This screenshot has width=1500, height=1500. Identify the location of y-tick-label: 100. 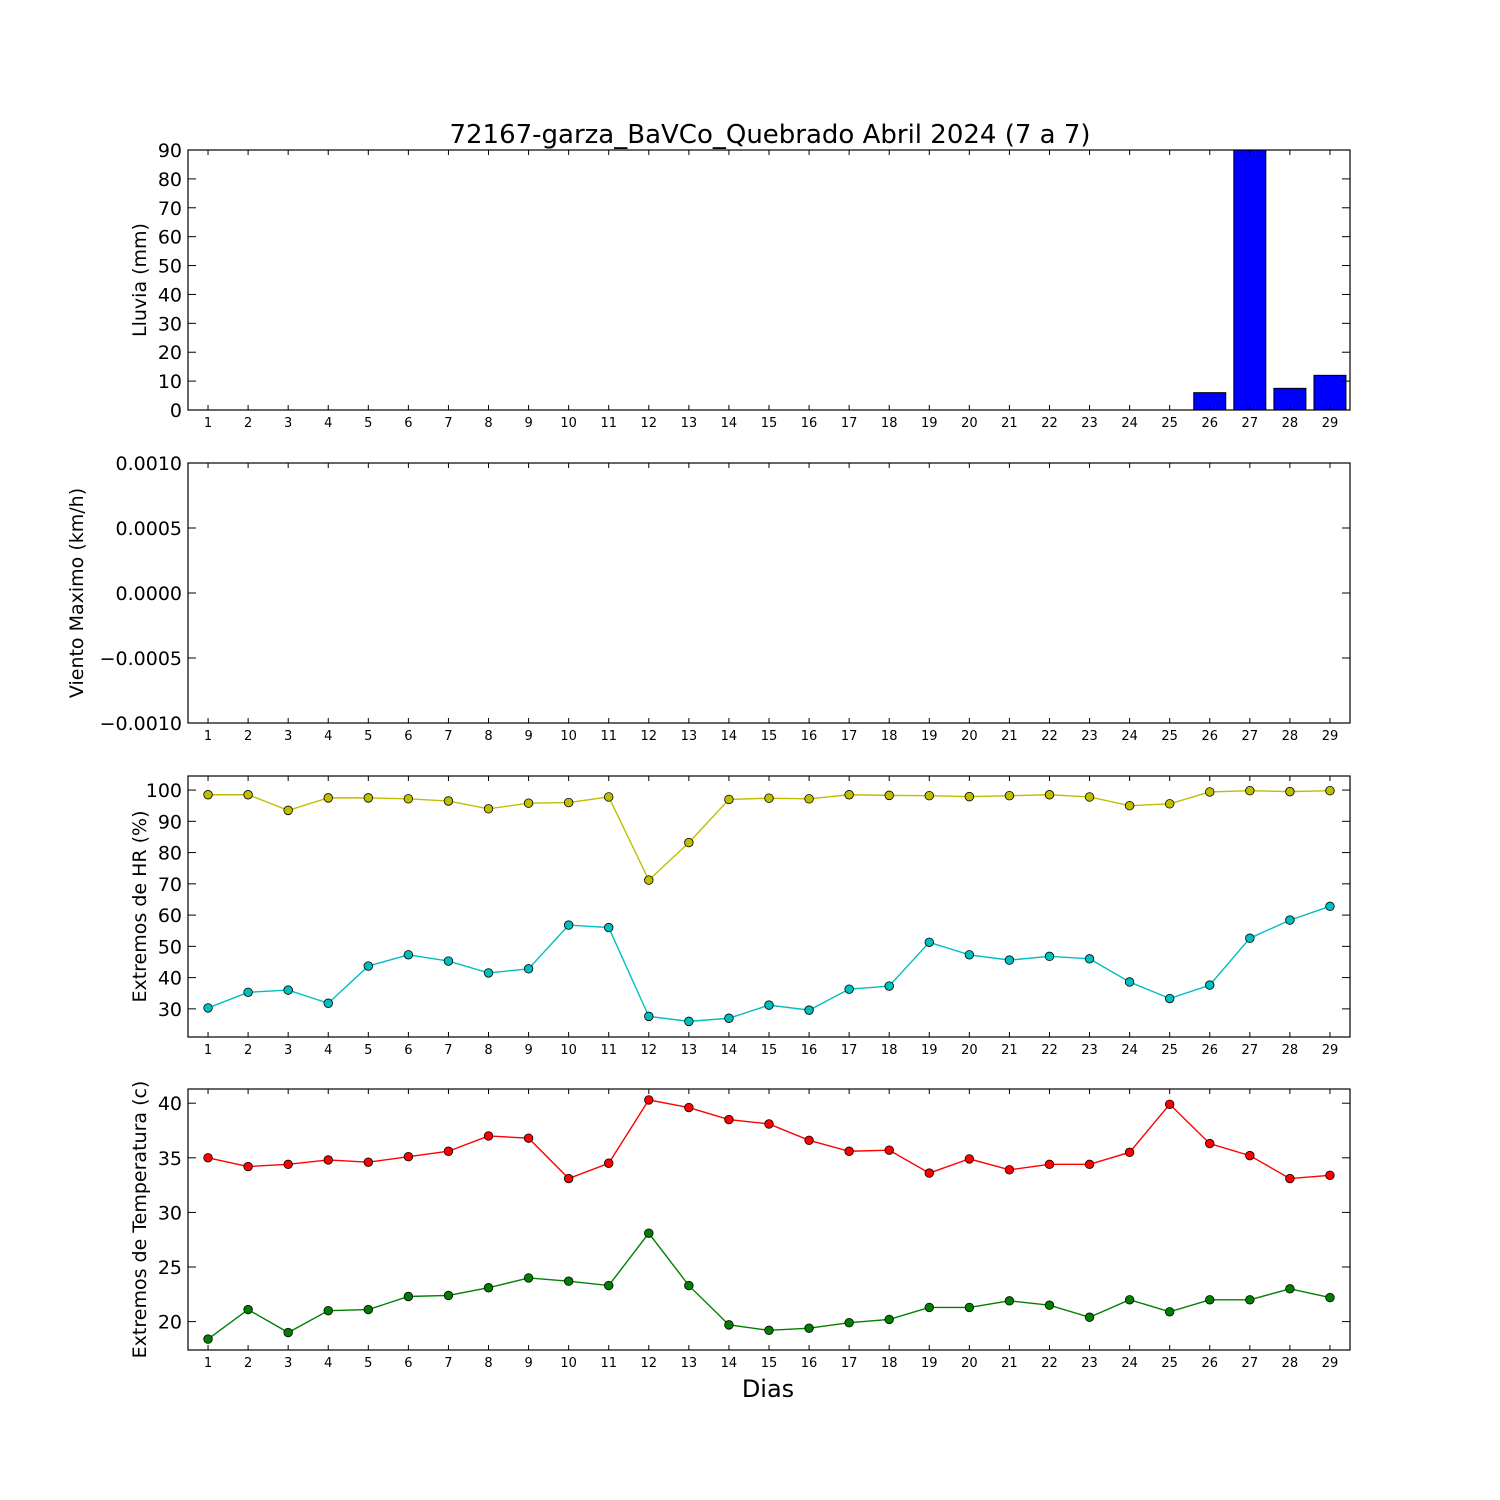
(164, 791).